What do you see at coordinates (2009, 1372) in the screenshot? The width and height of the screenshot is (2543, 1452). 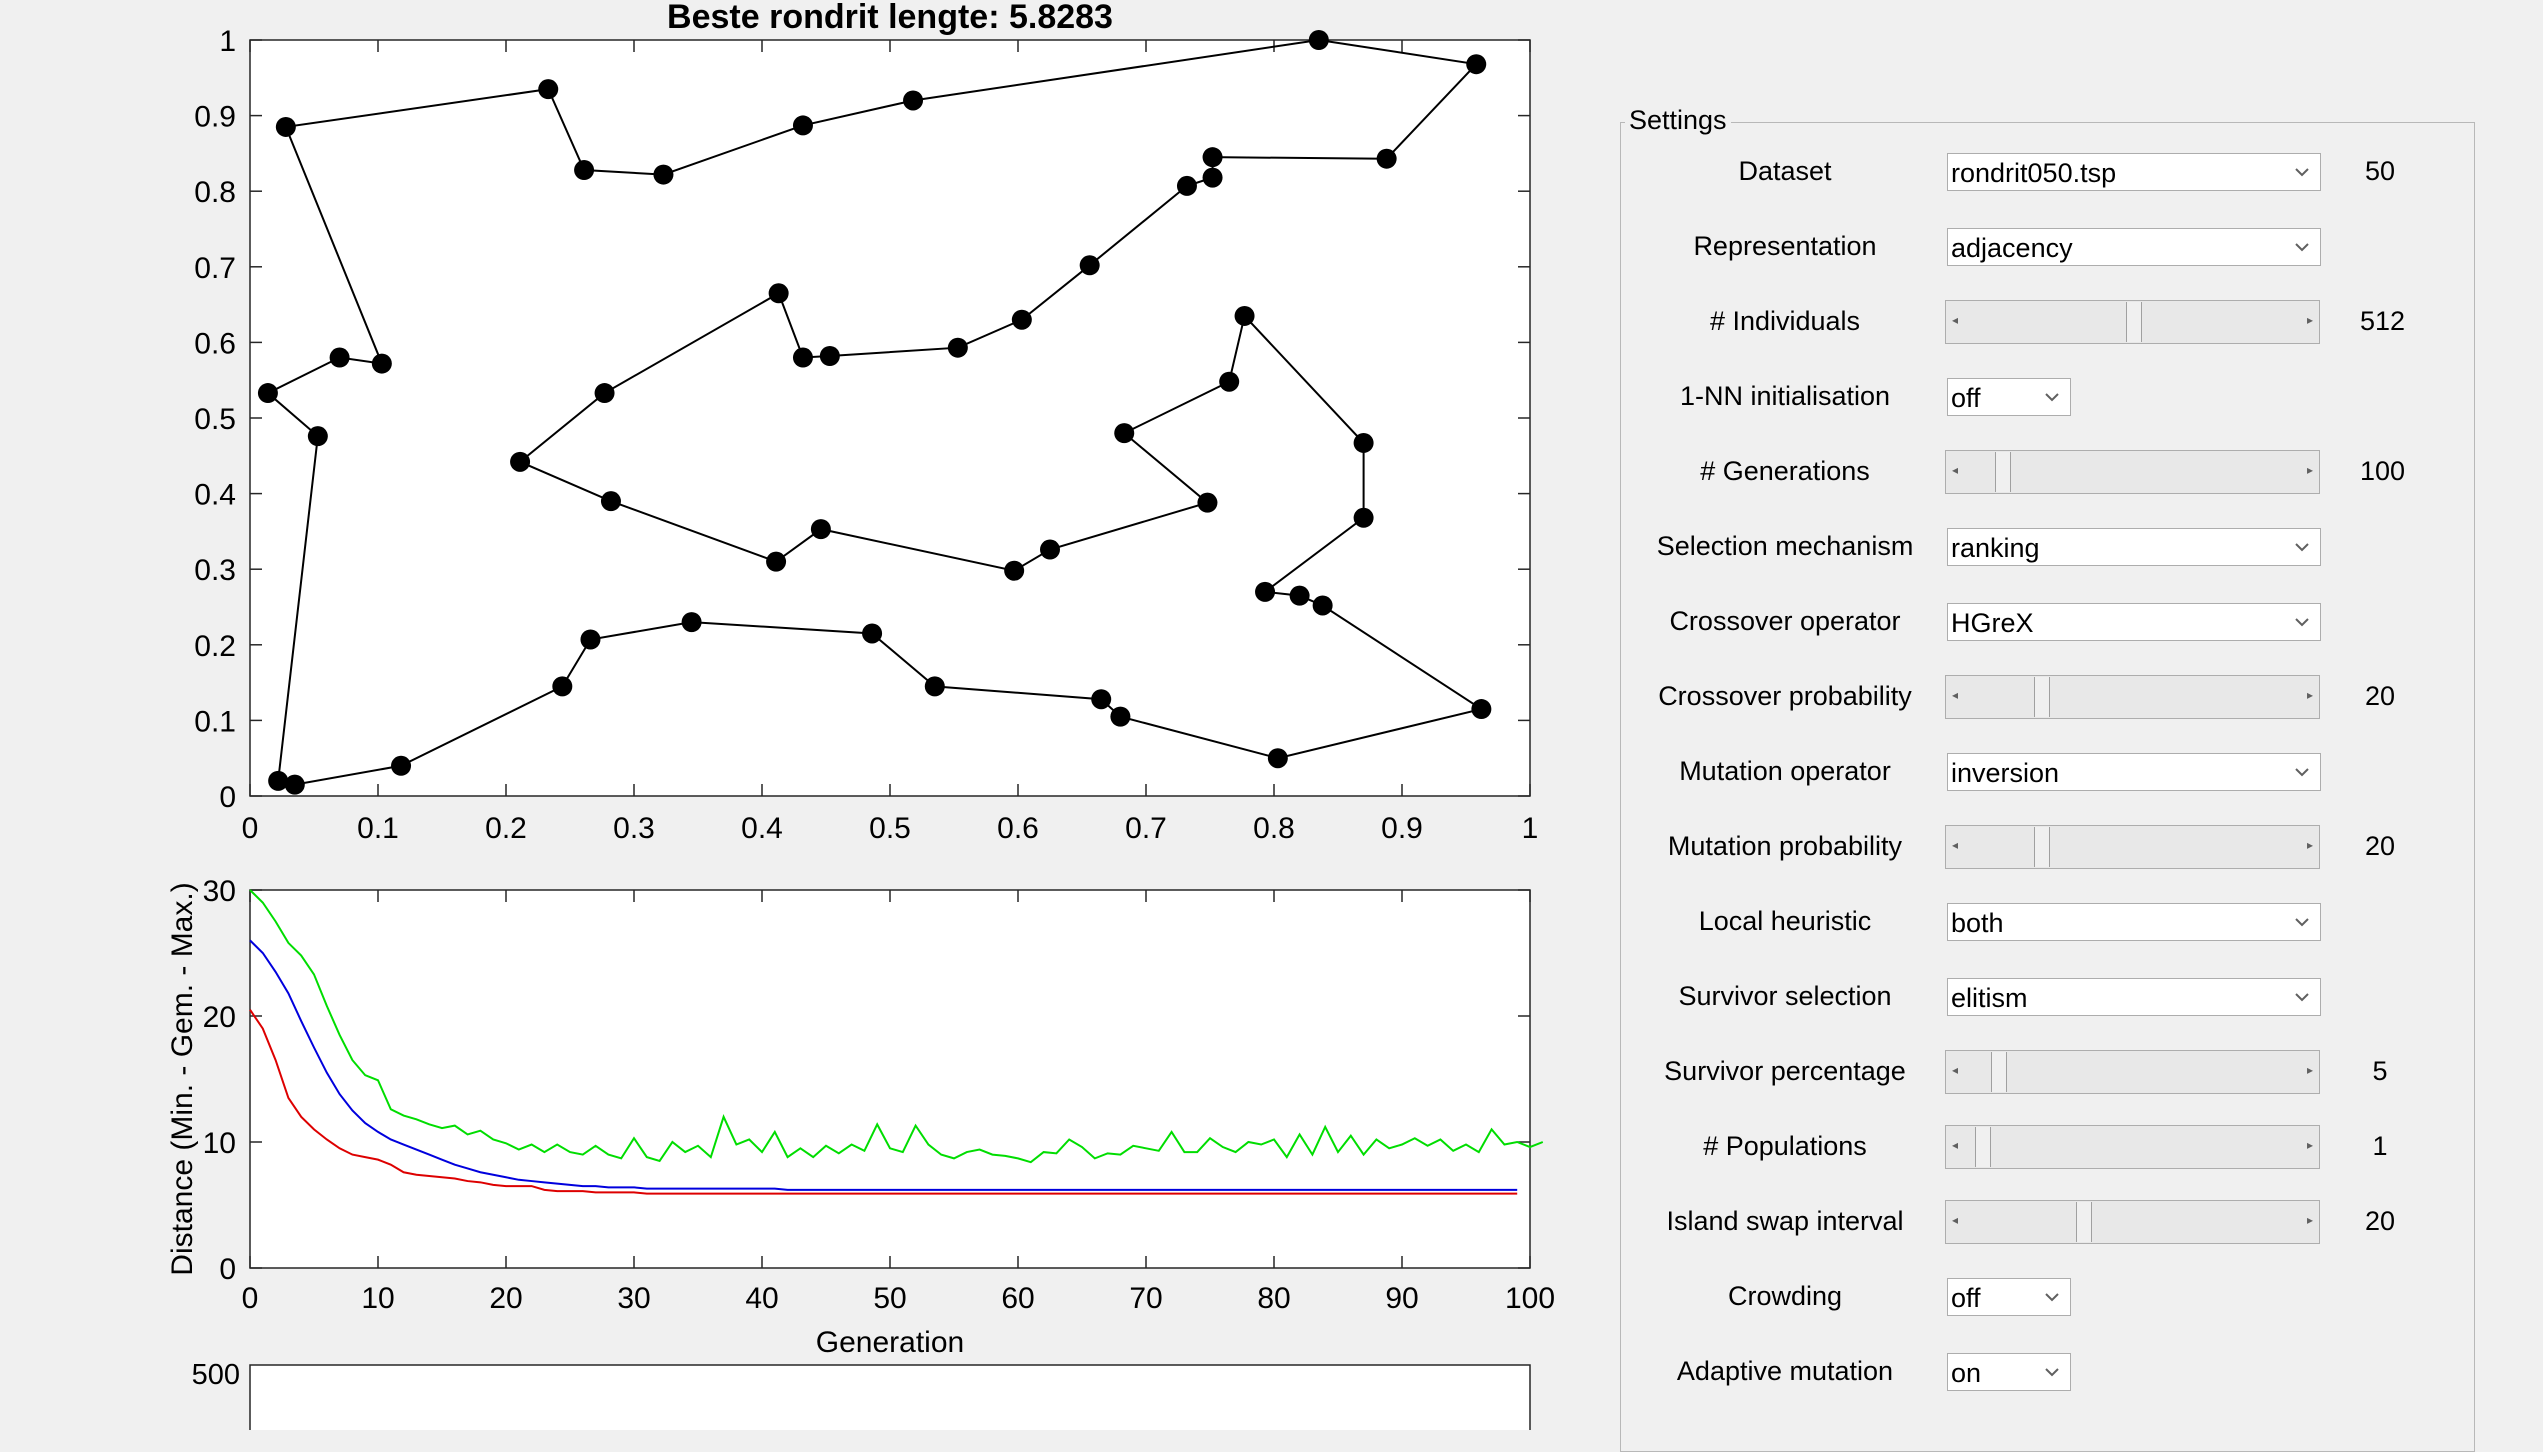 I see `adaptive-mutation-dropdown: on` at bounding box center [2009, 1372].